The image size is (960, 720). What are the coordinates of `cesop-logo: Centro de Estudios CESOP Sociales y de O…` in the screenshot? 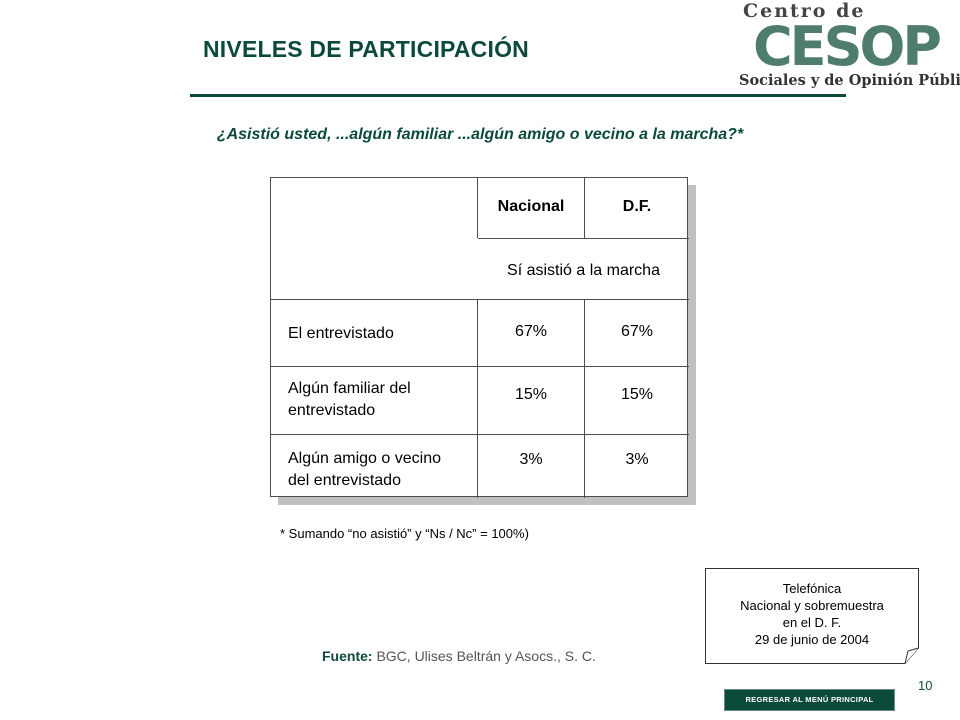 It's located at (847, 48).